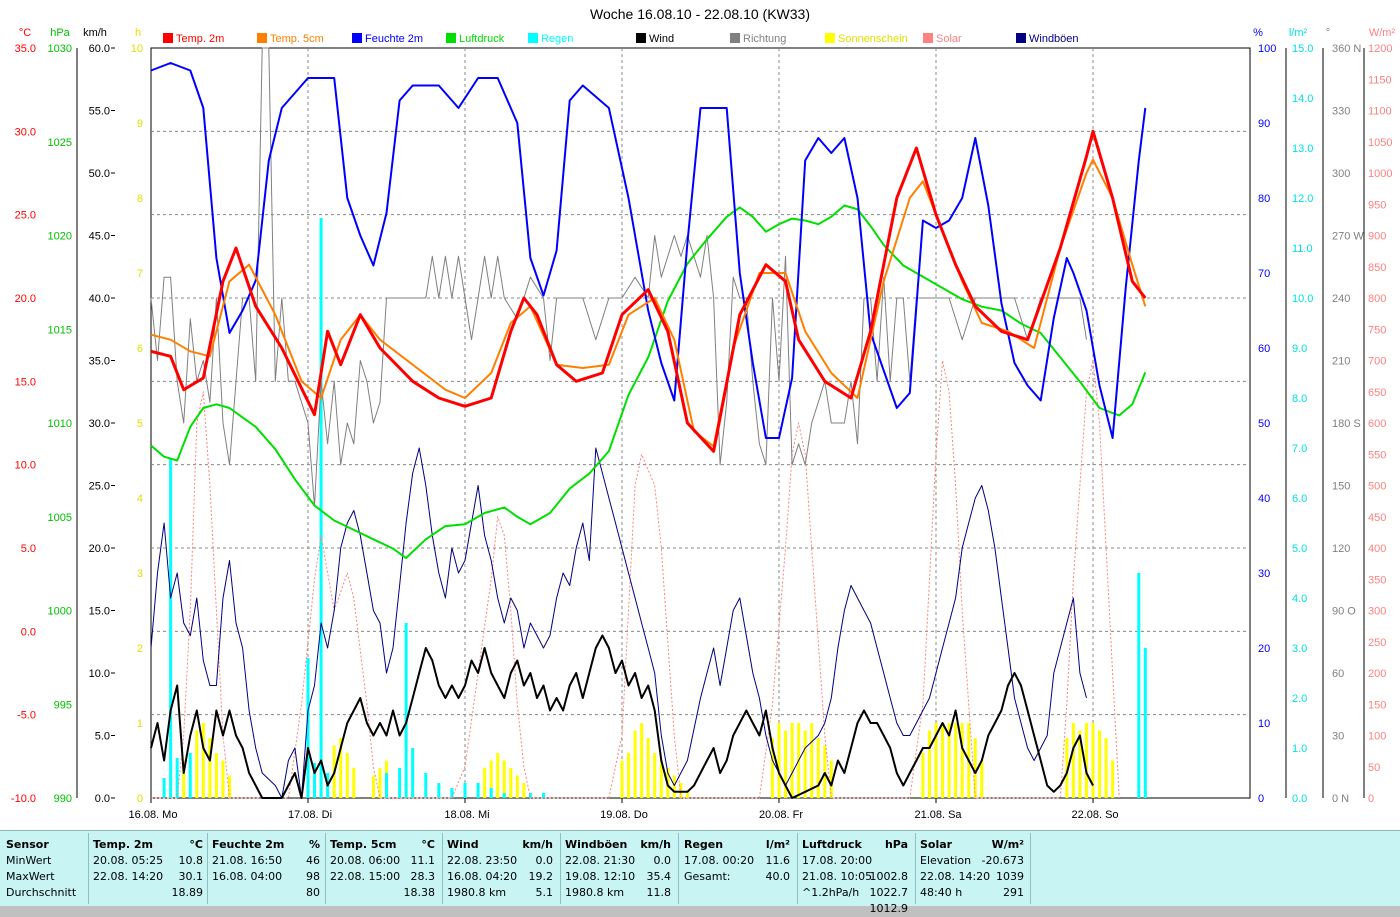 The height and width of the screenshot is (917, 1400). I want to click on stats-value-row: 22.08. 15:00 28.3, so click(382, 876).